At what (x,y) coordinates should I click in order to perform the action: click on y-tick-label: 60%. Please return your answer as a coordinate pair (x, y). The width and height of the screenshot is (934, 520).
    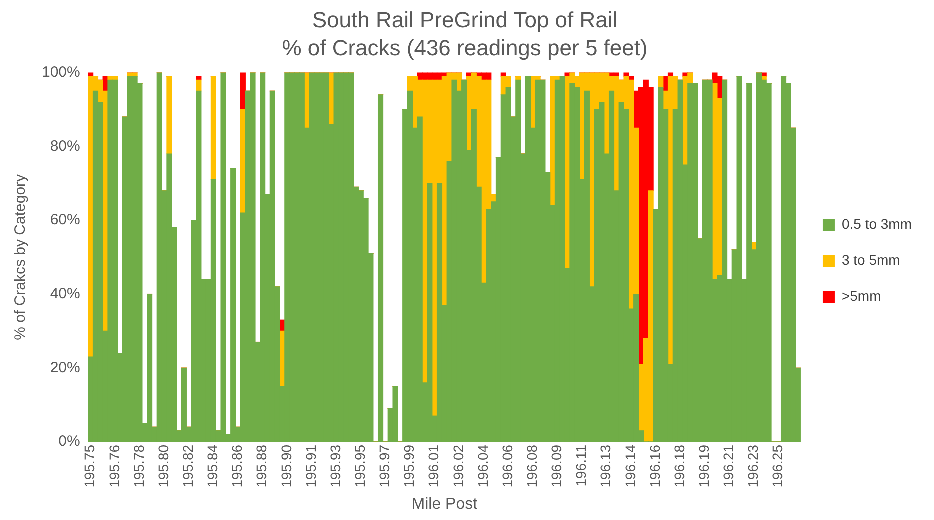
    Looking at the image, I should click on (65, 220).